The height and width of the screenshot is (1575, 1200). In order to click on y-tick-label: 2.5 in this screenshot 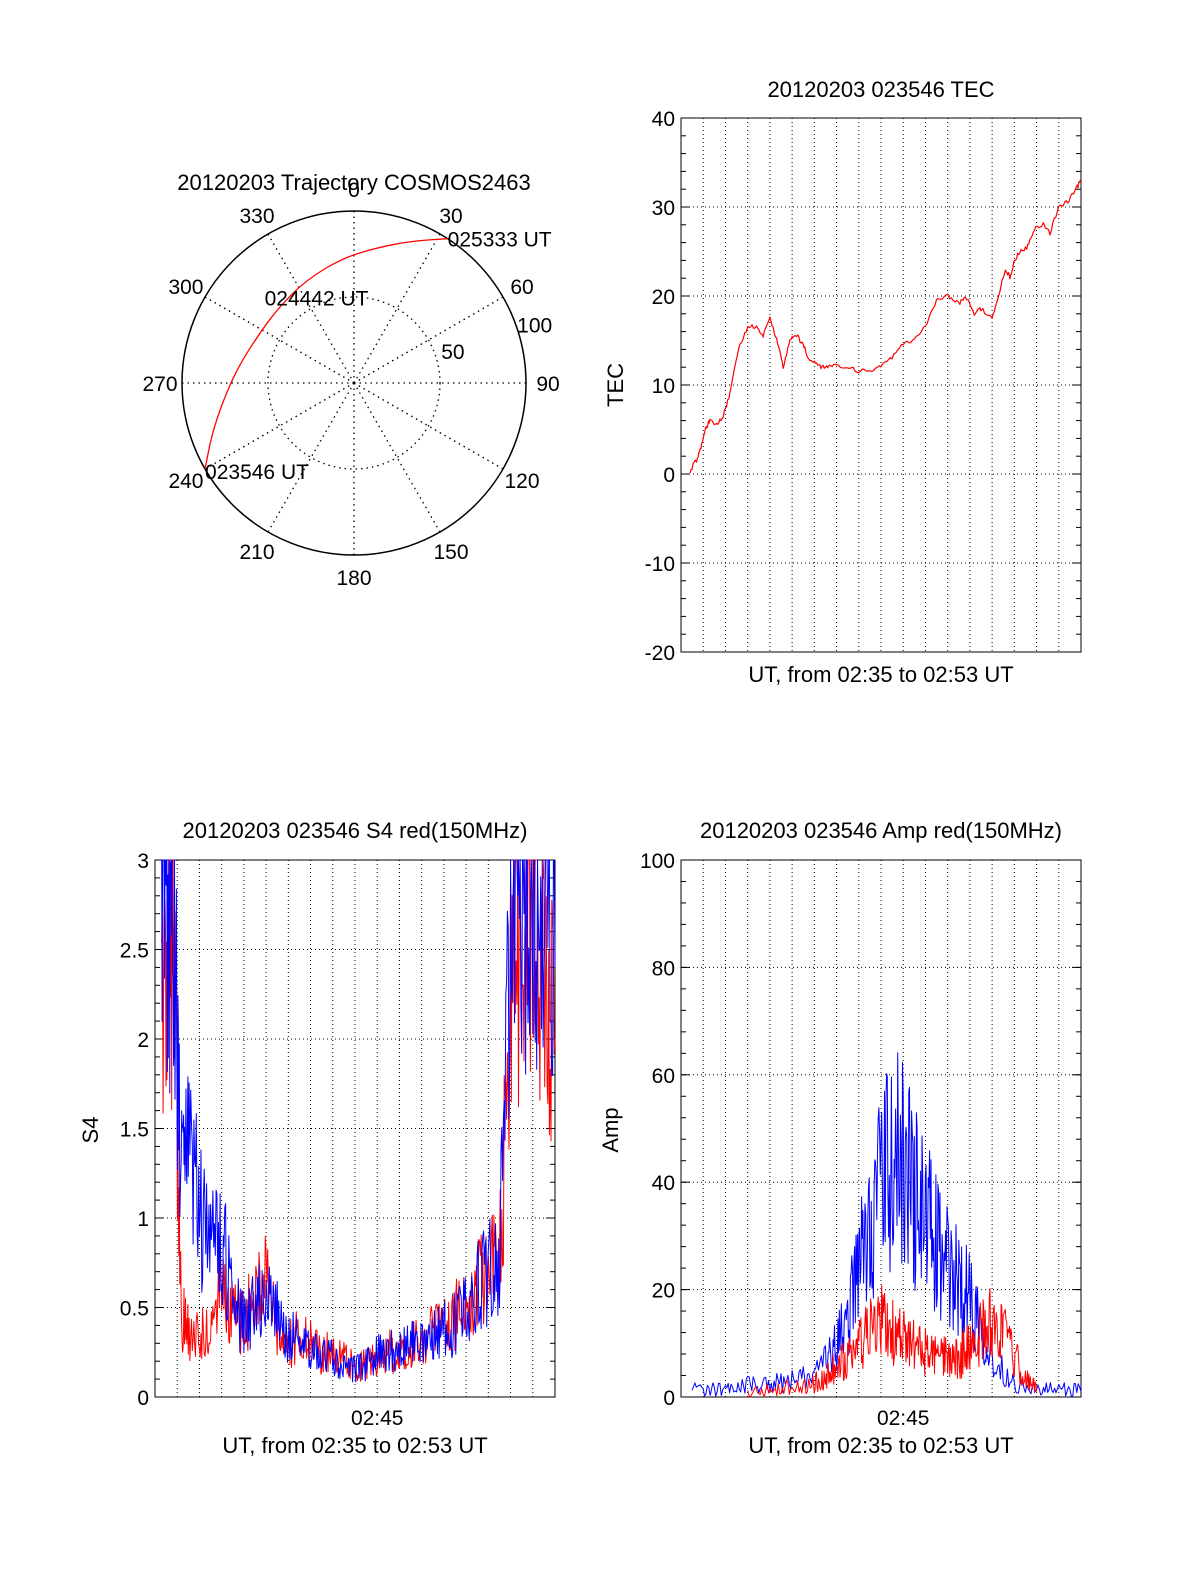, I will do `click(134, 951)`.